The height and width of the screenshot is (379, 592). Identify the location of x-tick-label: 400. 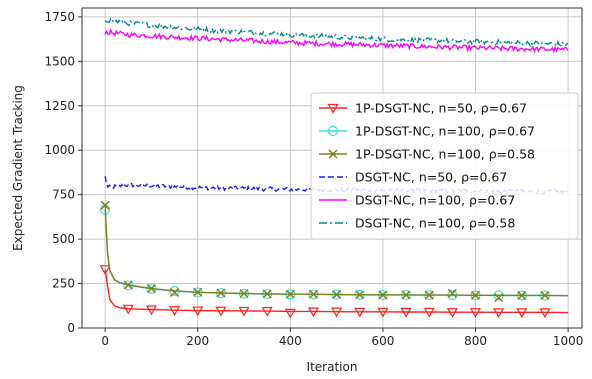
(290, 341).